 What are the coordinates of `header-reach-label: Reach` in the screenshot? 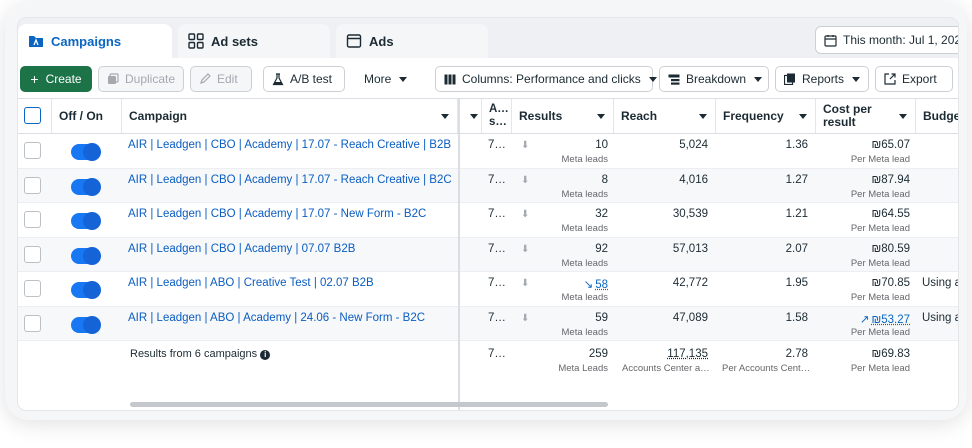 It's located at (639, 116).